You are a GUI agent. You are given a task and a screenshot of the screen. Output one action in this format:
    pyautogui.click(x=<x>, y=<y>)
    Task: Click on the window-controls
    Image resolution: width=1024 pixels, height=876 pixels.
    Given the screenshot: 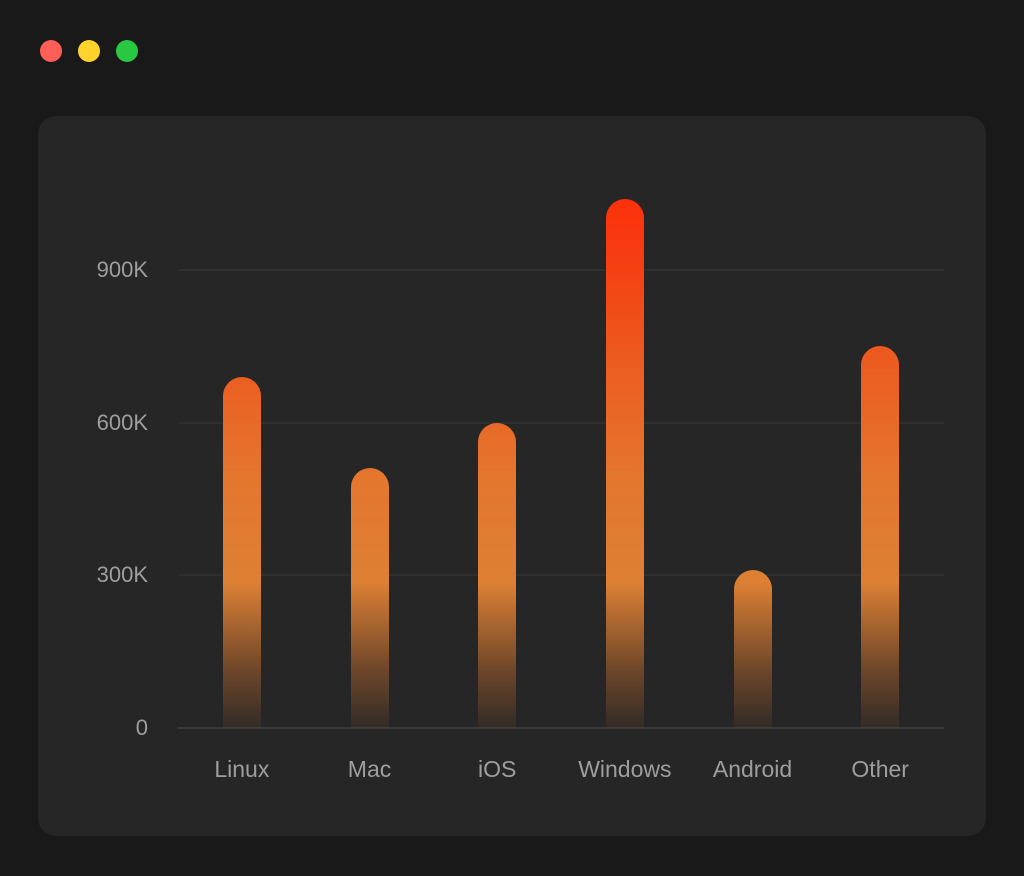 What is the action you would take?
    pyautogui.click(x=89, y=51)
    